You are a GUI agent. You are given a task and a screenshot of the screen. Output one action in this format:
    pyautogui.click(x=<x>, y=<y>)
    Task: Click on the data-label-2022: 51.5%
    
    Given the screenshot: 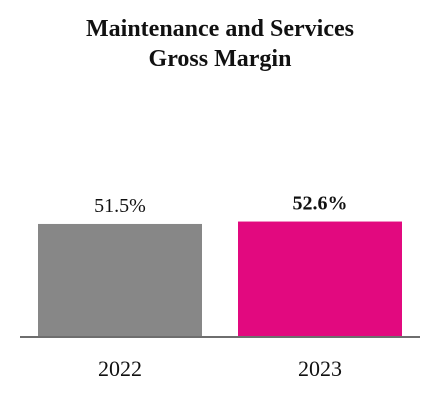 What is the action you would take?
    pyautogui.click(x=120, y=206)
    